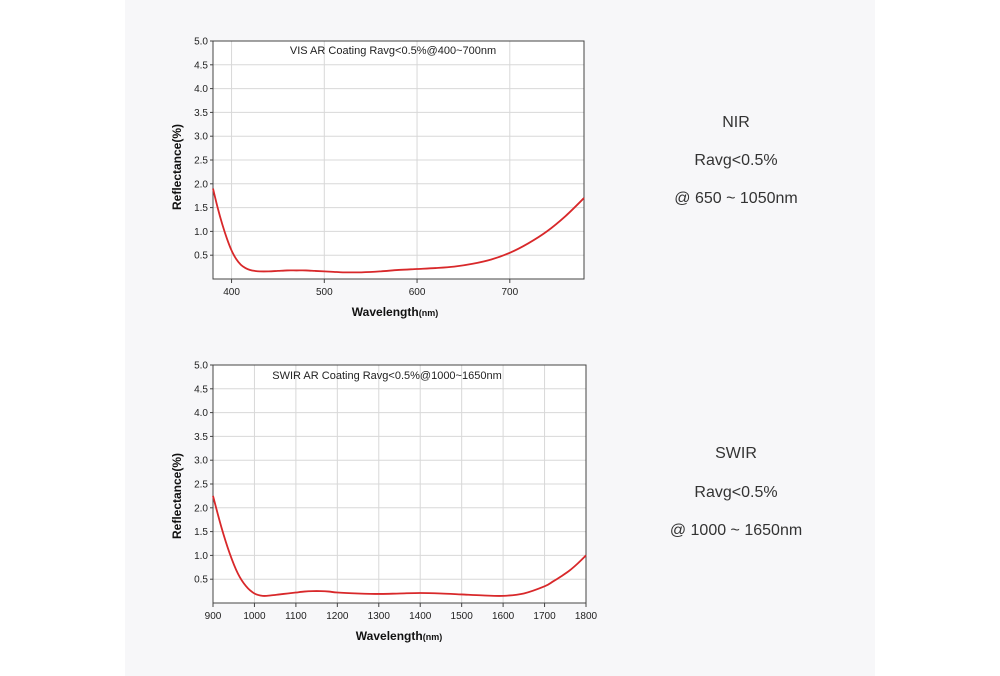  What do you see at coordinates (201, 366) in the screenshot?
I see `swir-y-tick-label: 5.0` at bounding box center [201, 366].